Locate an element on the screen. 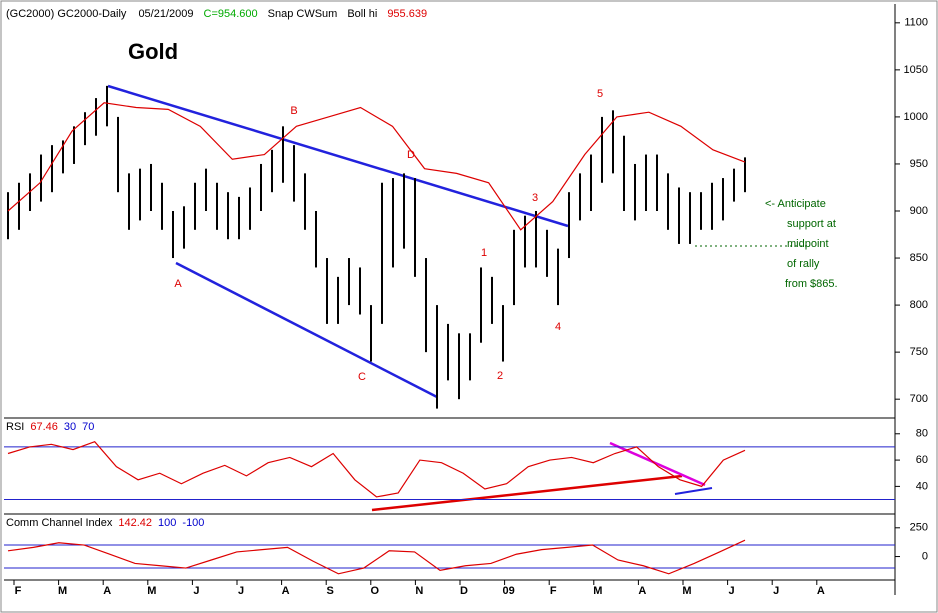 The image size is (938, 613). y-tick-label: 700 is located at coordinates (919, 399).